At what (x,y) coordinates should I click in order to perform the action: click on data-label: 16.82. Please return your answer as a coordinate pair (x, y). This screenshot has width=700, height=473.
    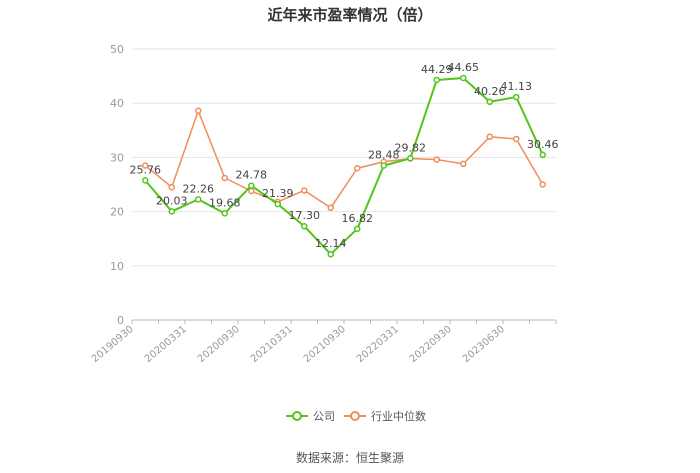
    Looking at the image, I should click on (358, 218).